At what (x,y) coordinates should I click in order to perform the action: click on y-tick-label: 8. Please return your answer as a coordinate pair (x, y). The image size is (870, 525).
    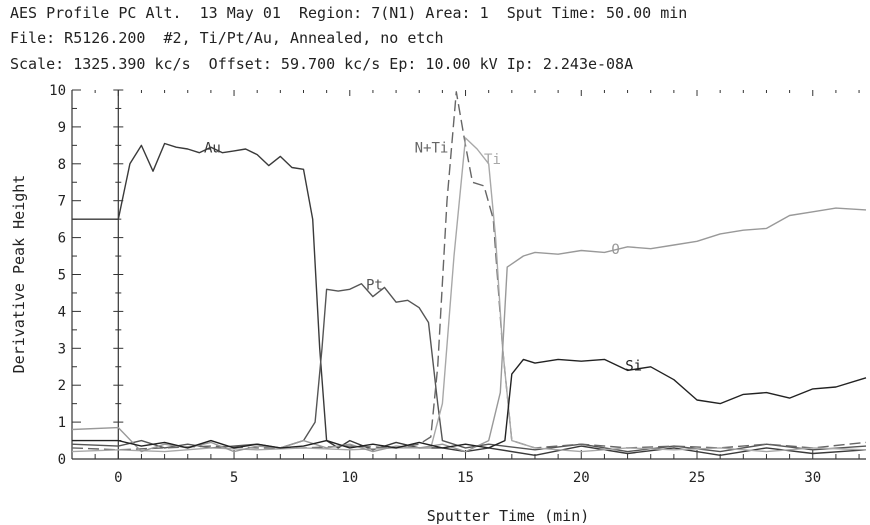
    Looking at the image, I should click on (62, 165).